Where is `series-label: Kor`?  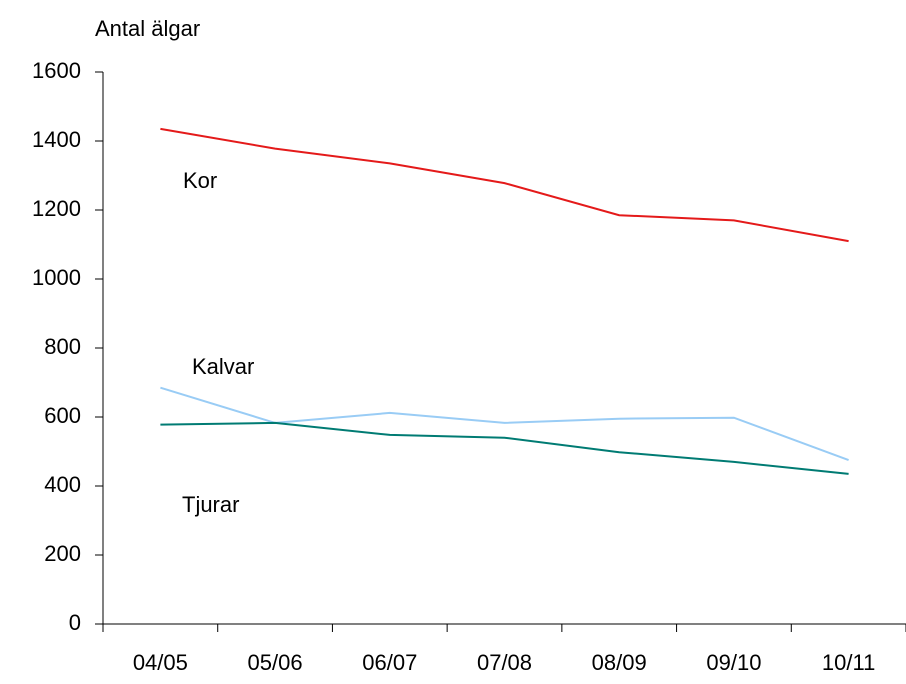 series-label: Kor is located at coordinates (200, 180).